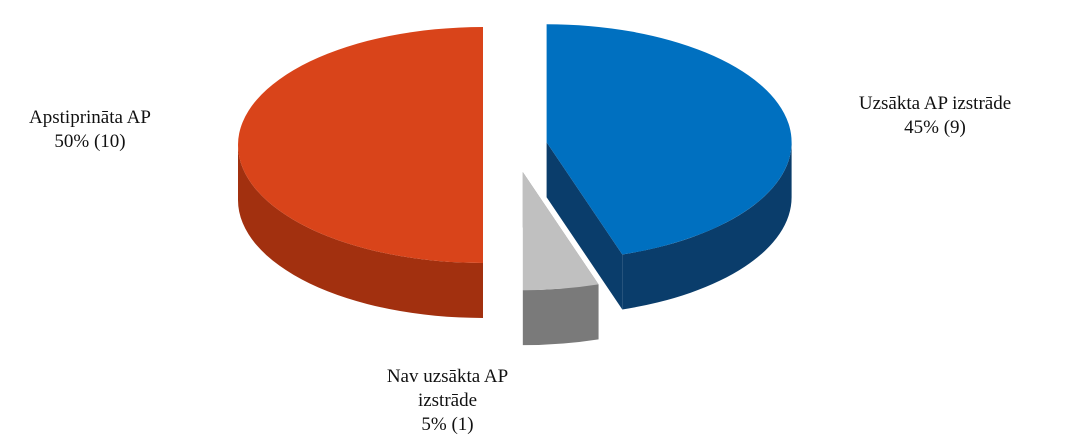  I want to click on value-label: 45% (9), so click(935, 127).